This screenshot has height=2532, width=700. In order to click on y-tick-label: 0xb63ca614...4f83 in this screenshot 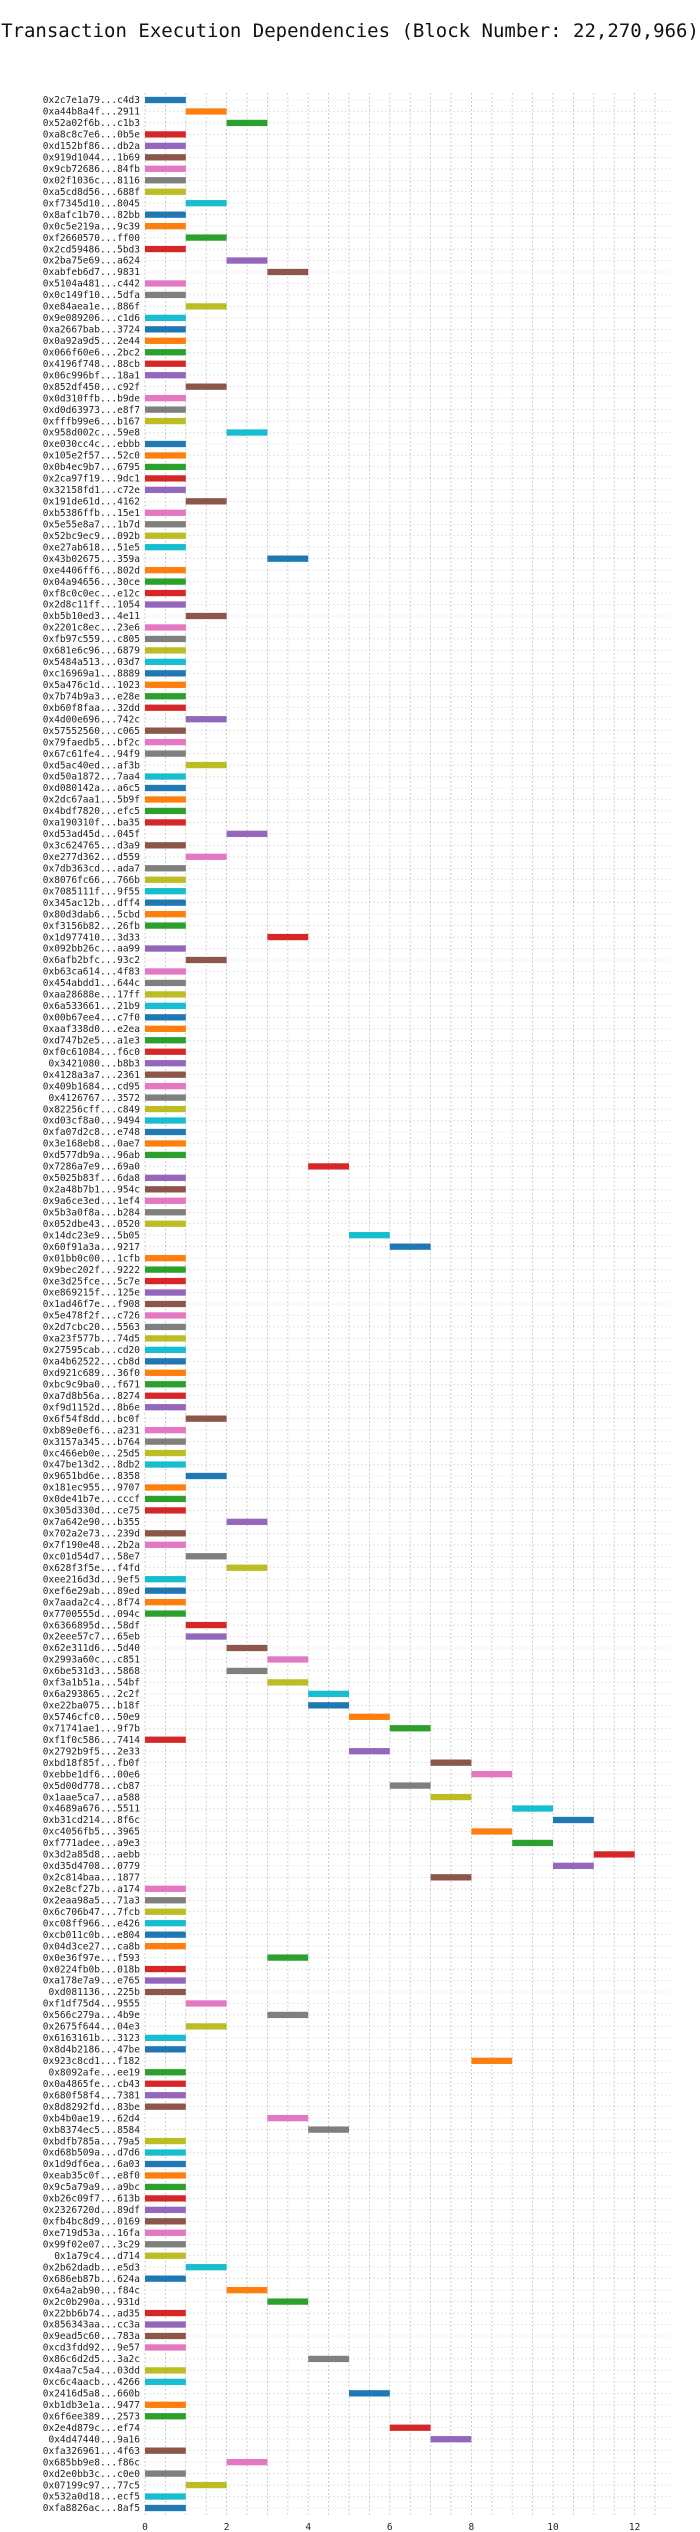, I will do `click(91, 972)`.